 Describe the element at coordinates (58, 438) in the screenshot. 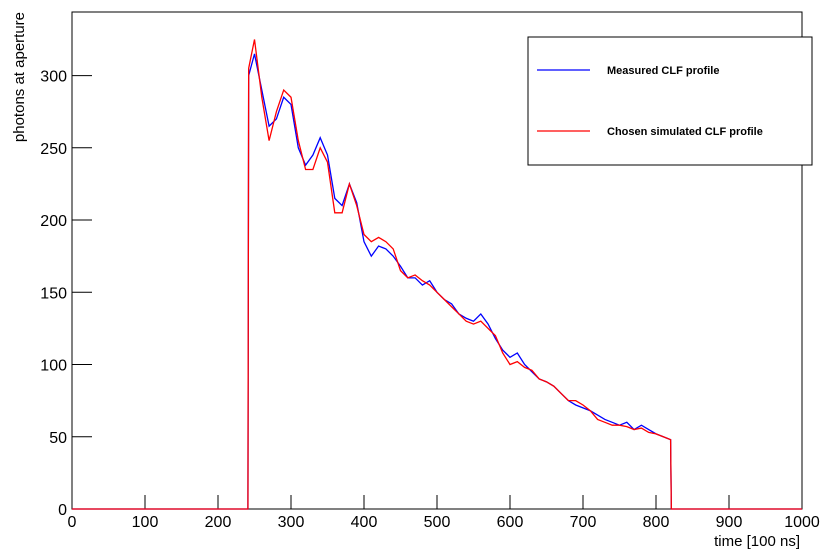

I see `y-tick-label: 50` at that location.